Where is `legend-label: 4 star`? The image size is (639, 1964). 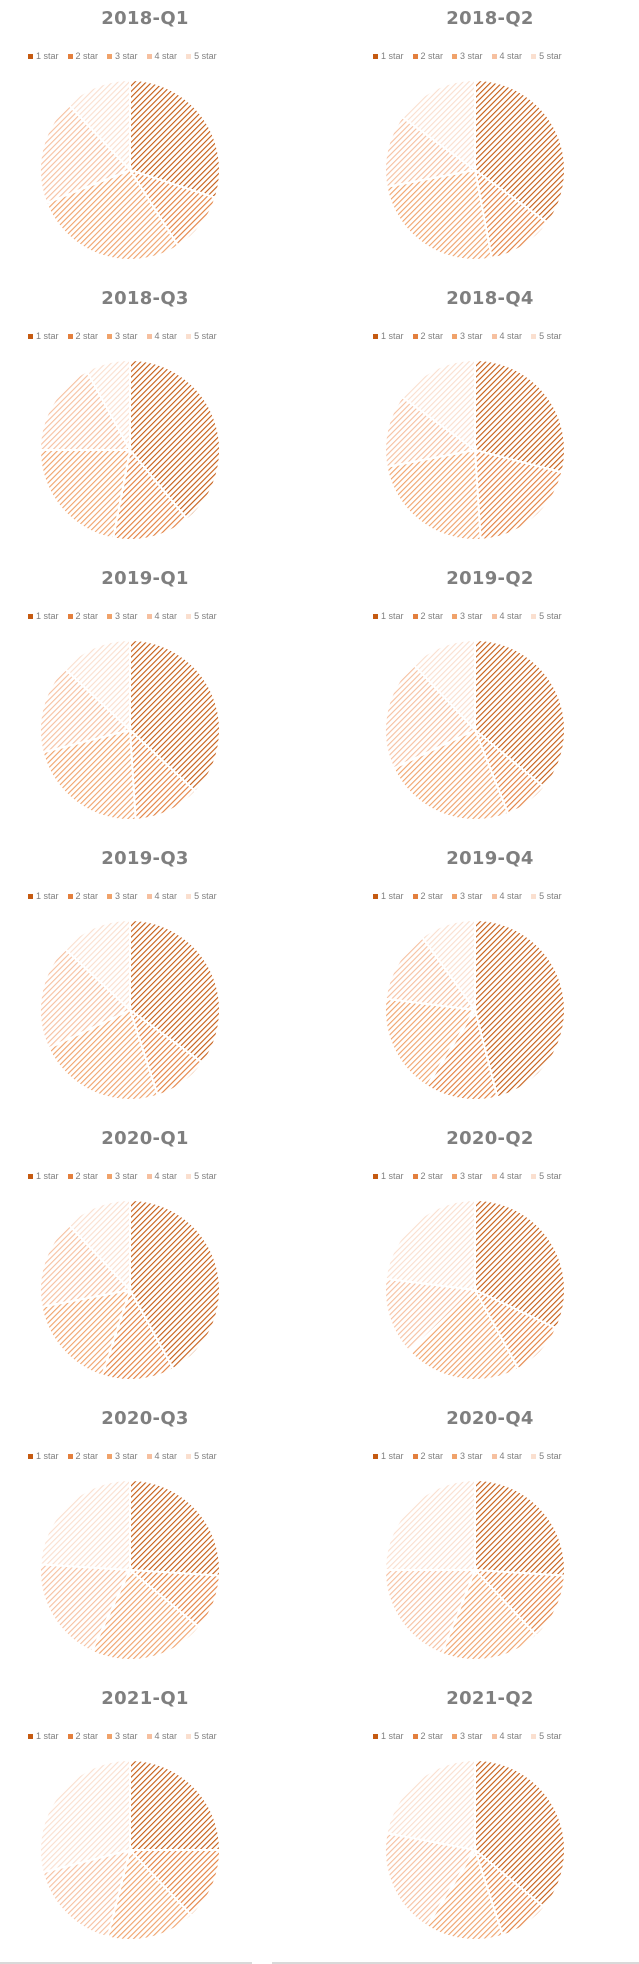
legend-label: 4 star is located at coordinates (511, 1456).